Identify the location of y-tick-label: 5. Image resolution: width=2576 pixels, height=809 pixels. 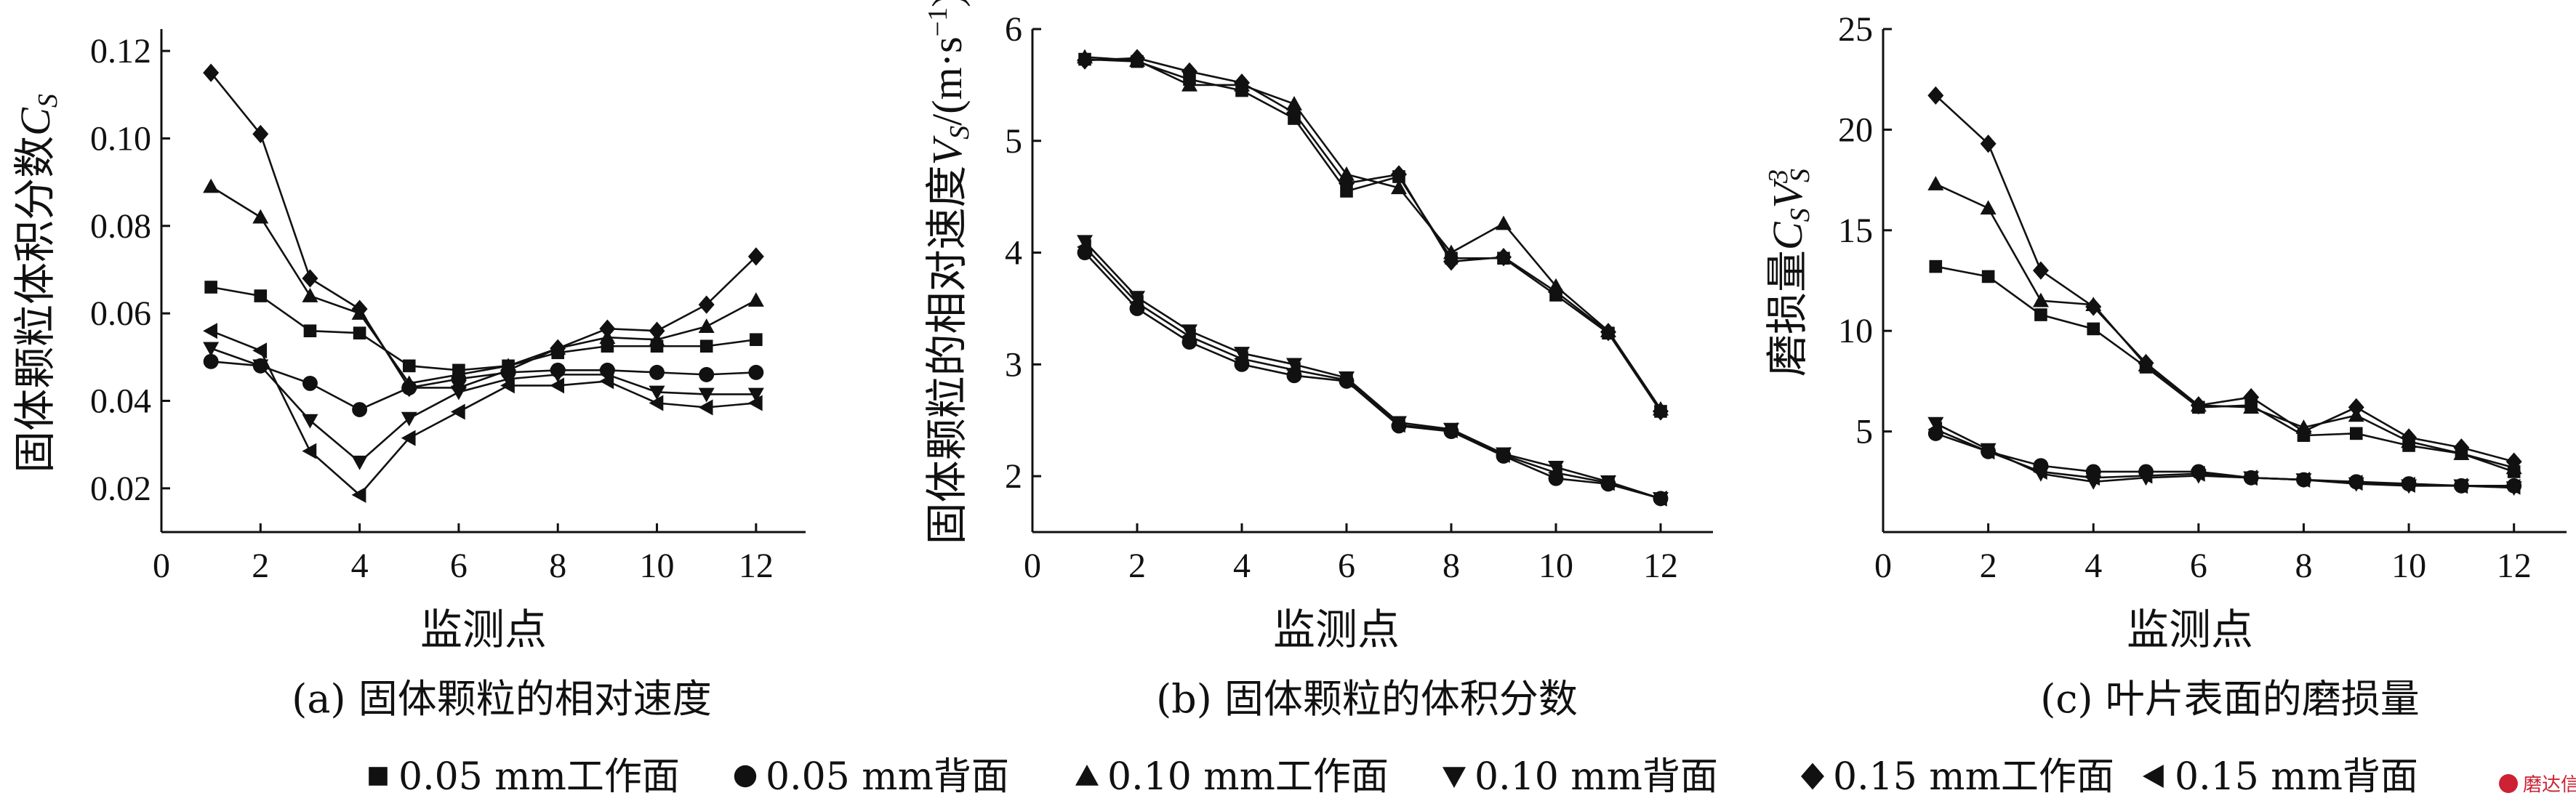
(1014, 141).